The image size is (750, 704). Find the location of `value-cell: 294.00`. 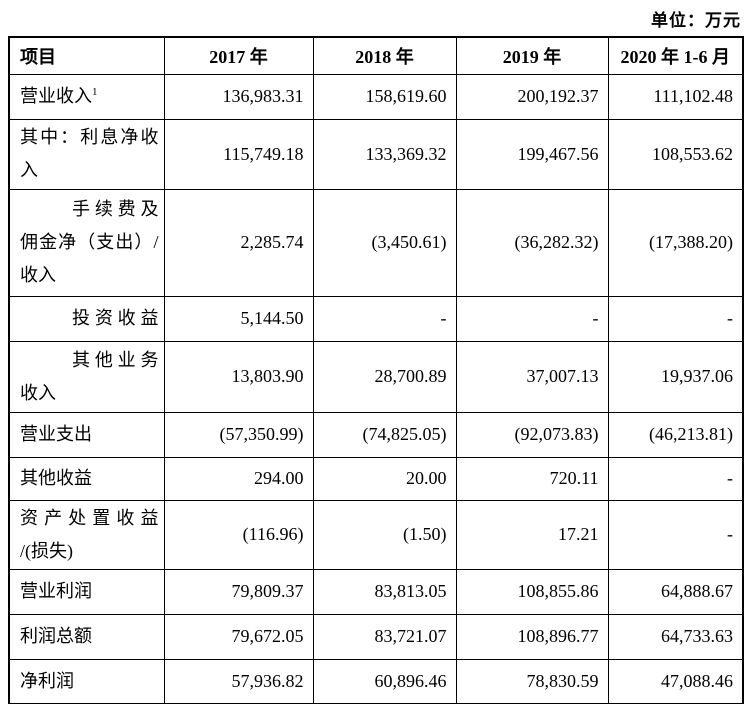

value-cell: 294.00 is located at coordinates (238, 478).